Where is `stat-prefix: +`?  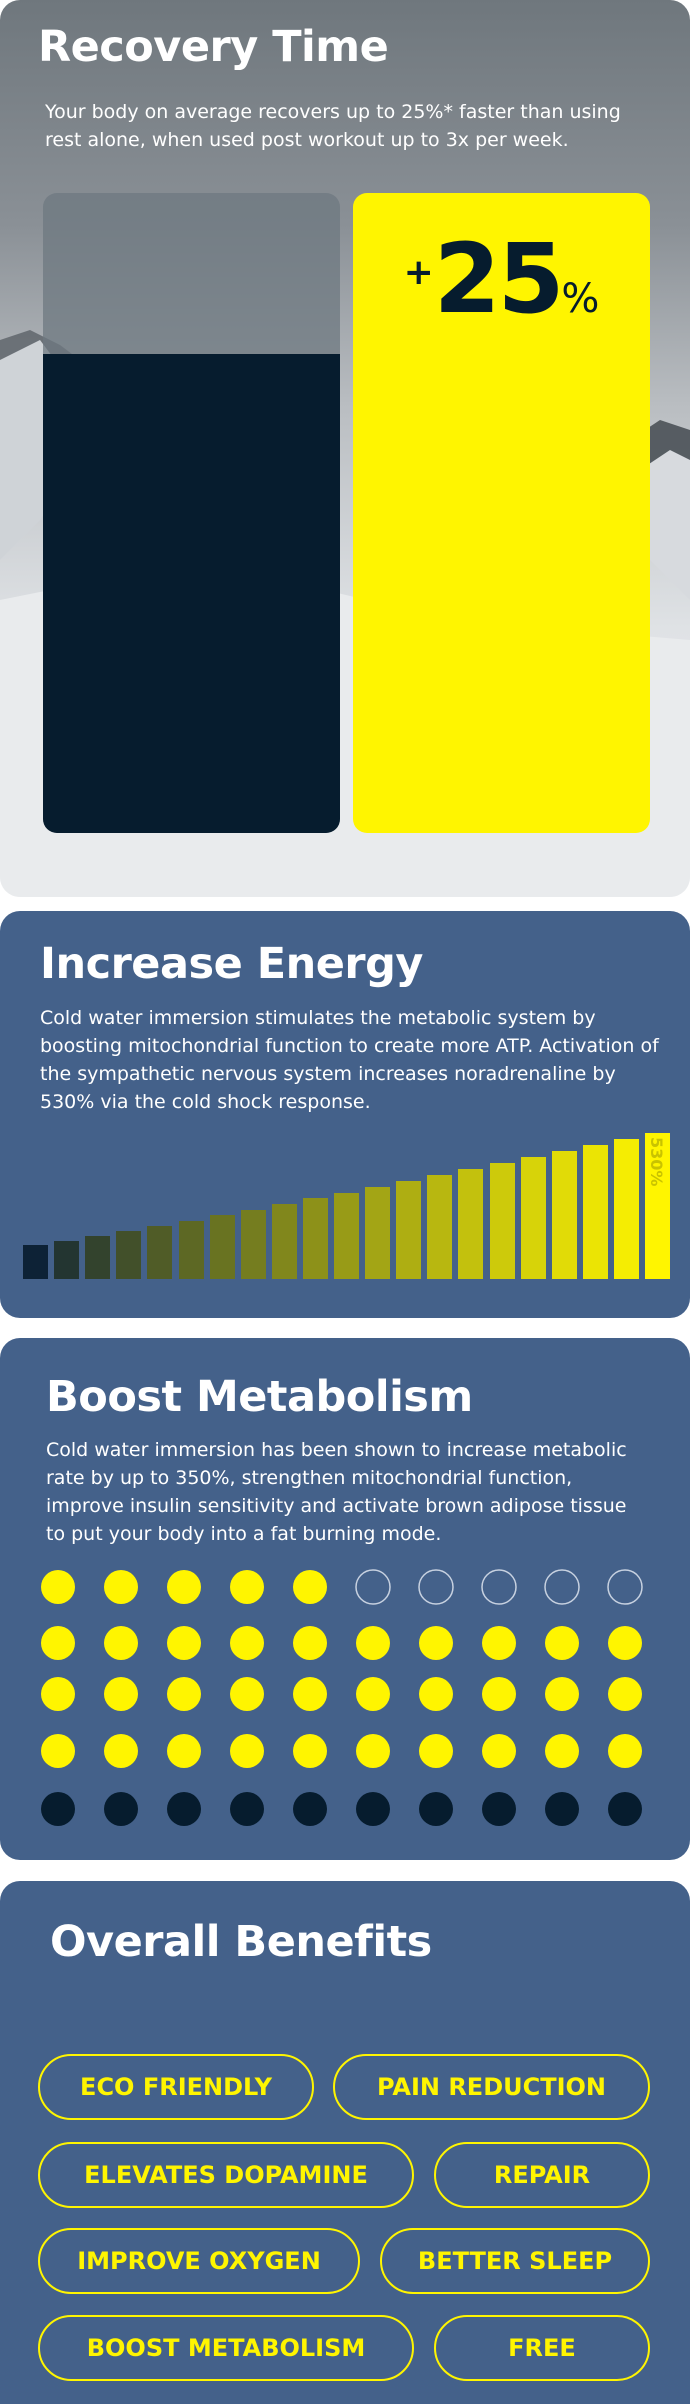
stat-prefix: + is located at coordinates (418, 272).